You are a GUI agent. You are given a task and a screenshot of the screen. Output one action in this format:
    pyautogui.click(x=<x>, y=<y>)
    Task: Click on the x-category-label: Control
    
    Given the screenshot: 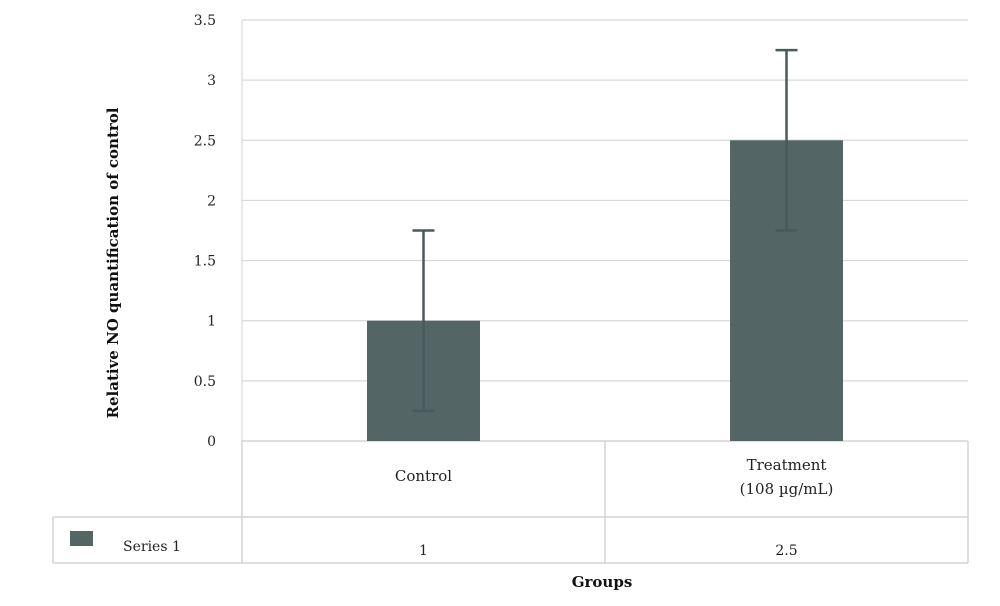 What is the action you would take?
    pyautogui.click(x=423, y=476)
    